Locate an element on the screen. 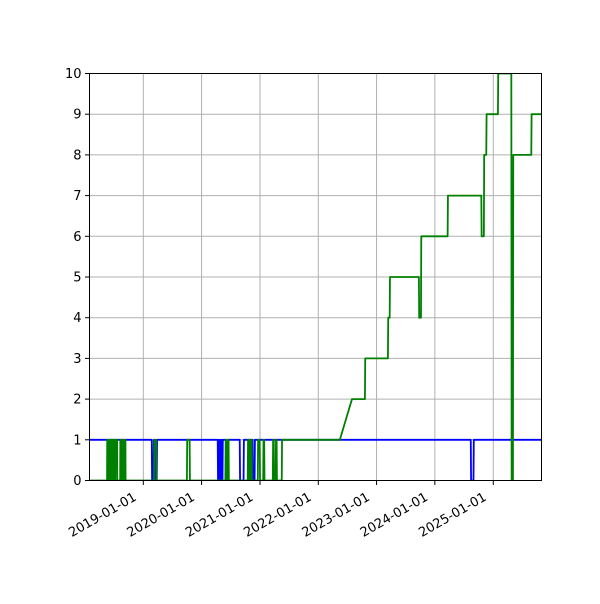 The width and height of the screenshot is (600, 604). y-tick-label: 2 is located at coordinates (77, 400).